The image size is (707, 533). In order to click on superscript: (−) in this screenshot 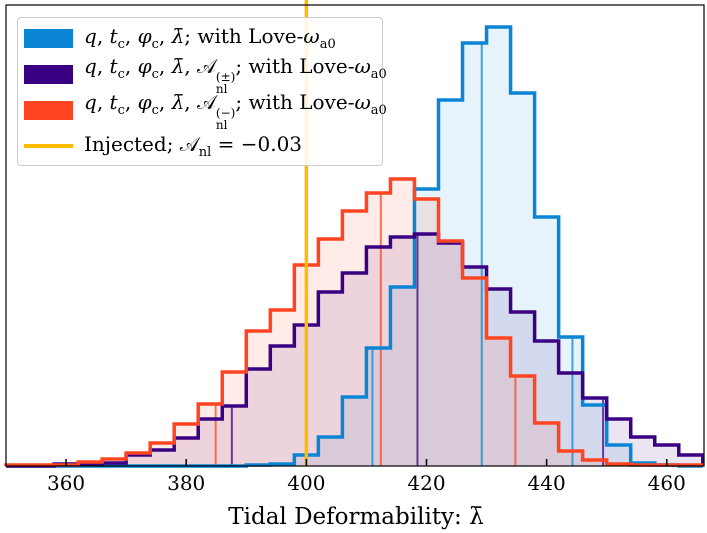, I will do `click(225, 112)`.